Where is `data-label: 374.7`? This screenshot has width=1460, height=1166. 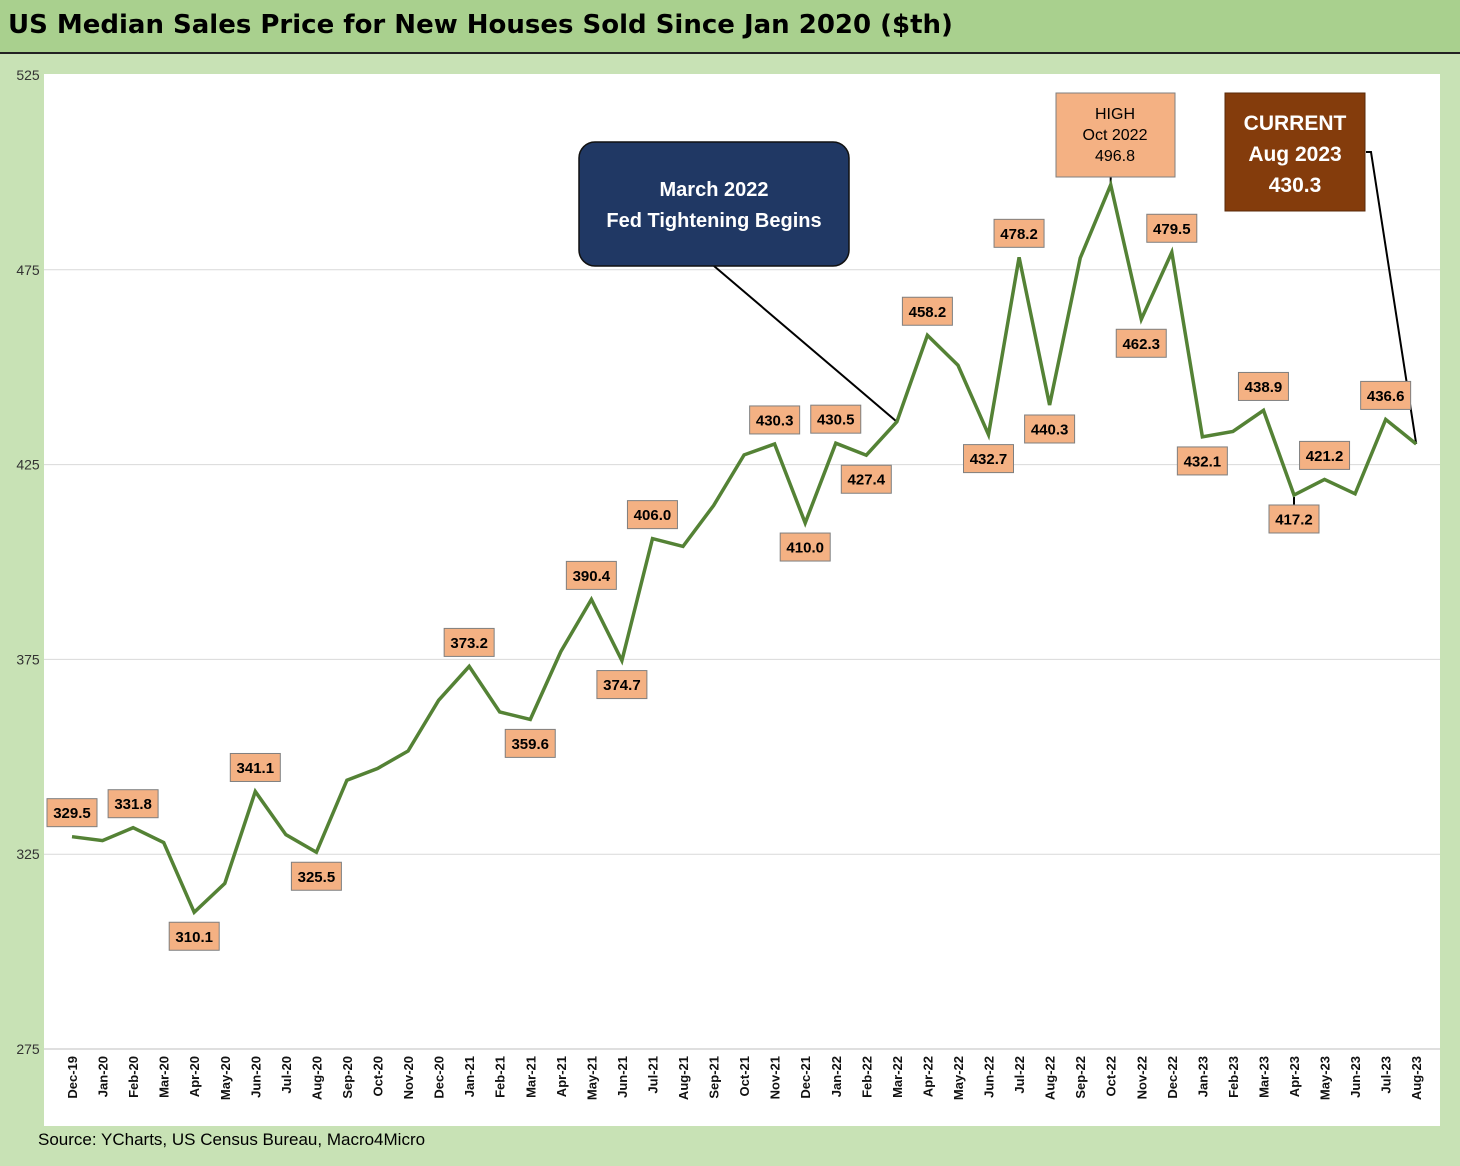
data-label: 374.7 is located at coordinates (622, 685).